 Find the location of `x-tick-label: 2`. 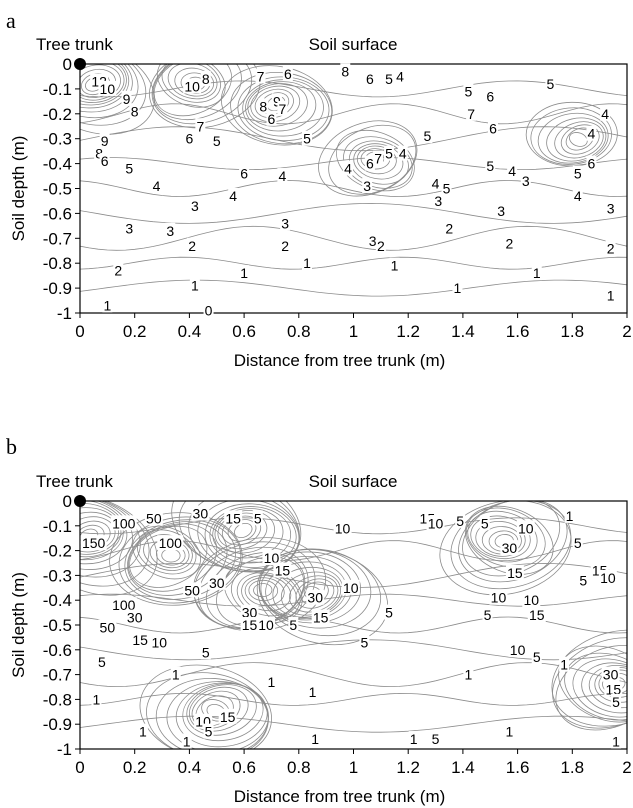

x-tick-label: 2 is located at coordinates (626, 331).